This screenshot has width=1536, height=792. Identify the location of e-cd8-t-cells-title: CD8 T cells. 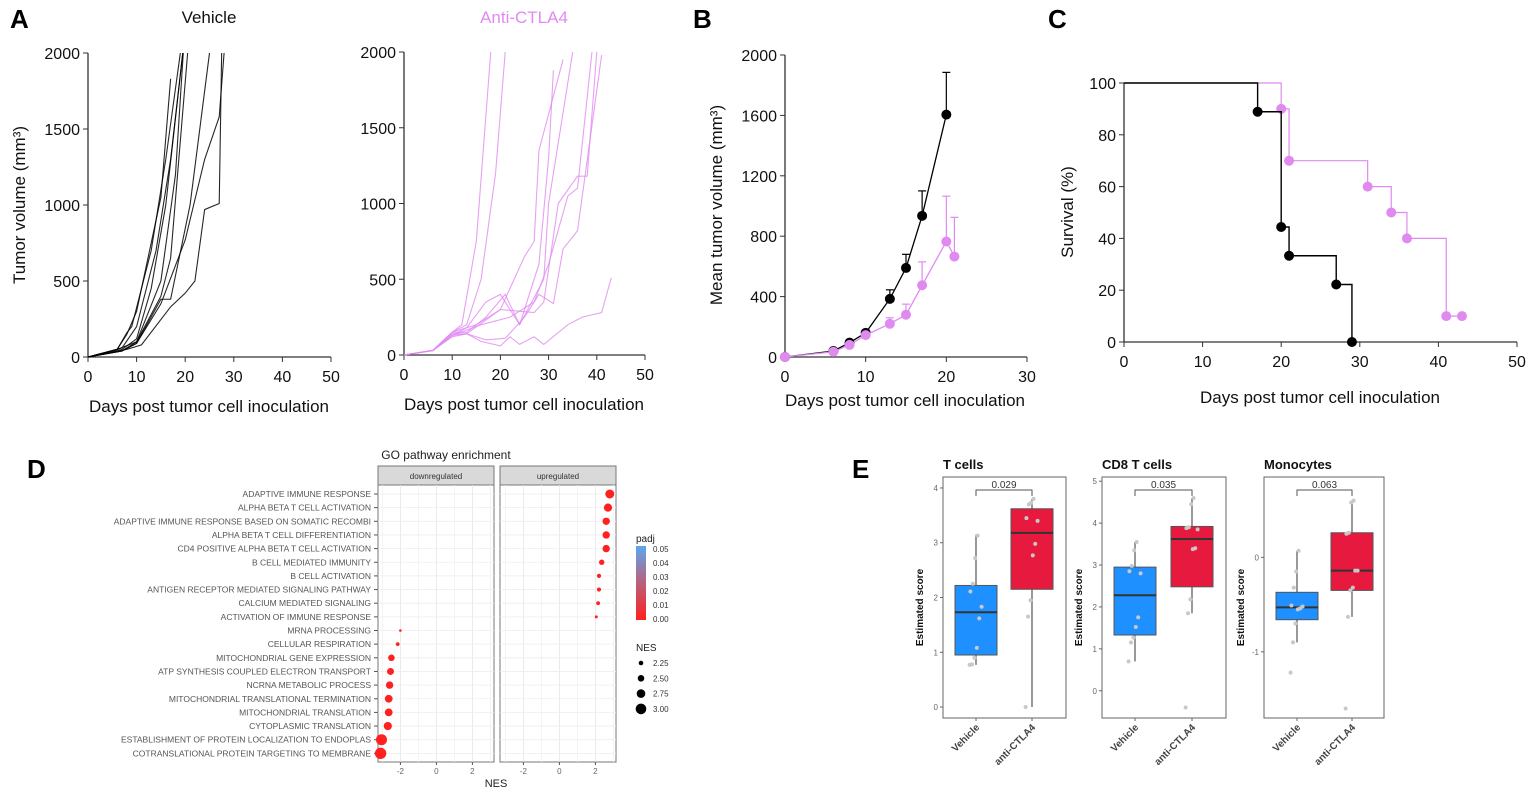
(1137, 464).